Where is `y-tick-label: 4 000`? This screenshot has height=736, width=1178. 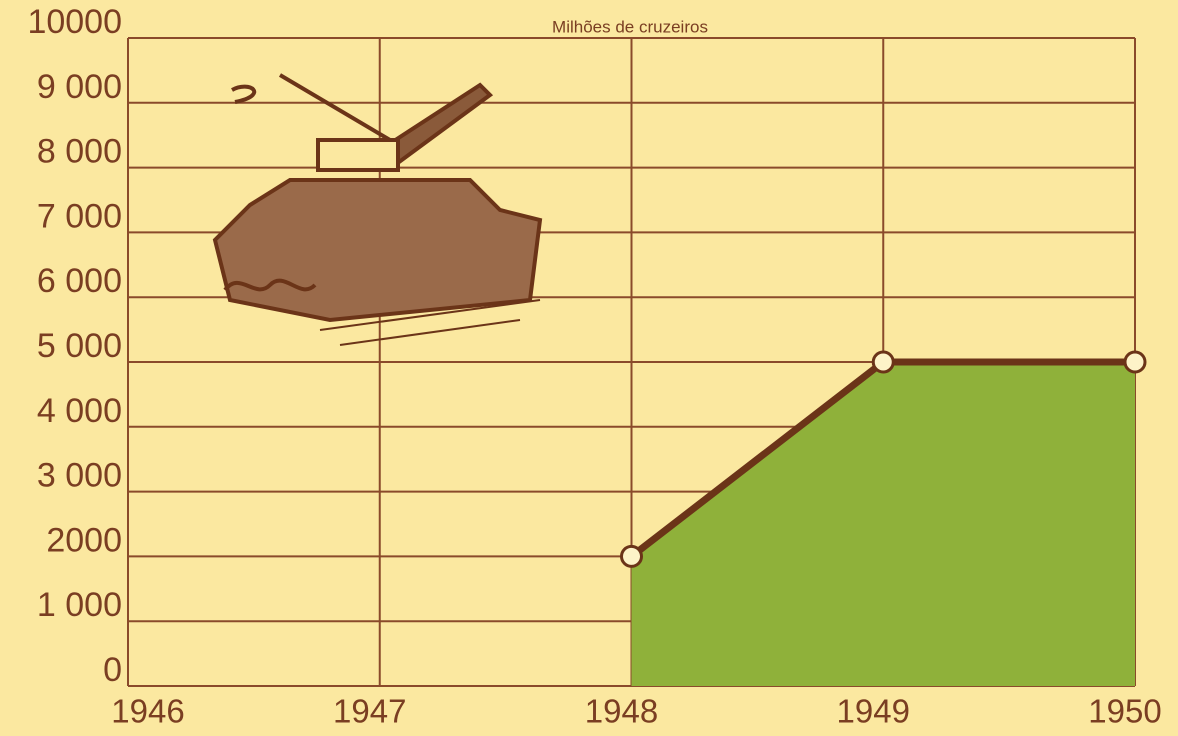 y-tick-label: 4 000 is located at coordinates (79, 411).